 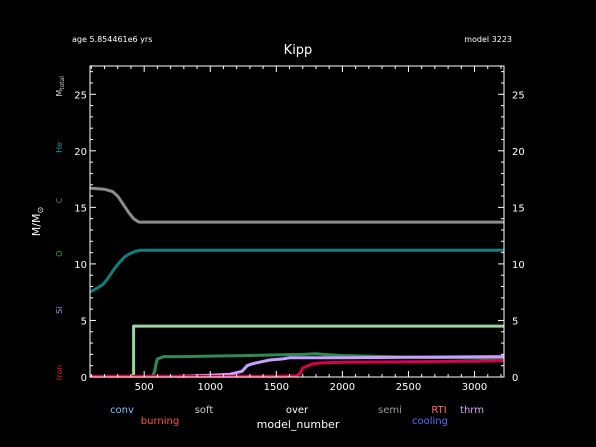 I want to click on side-label-text: Si, so click(x=59, y=310).